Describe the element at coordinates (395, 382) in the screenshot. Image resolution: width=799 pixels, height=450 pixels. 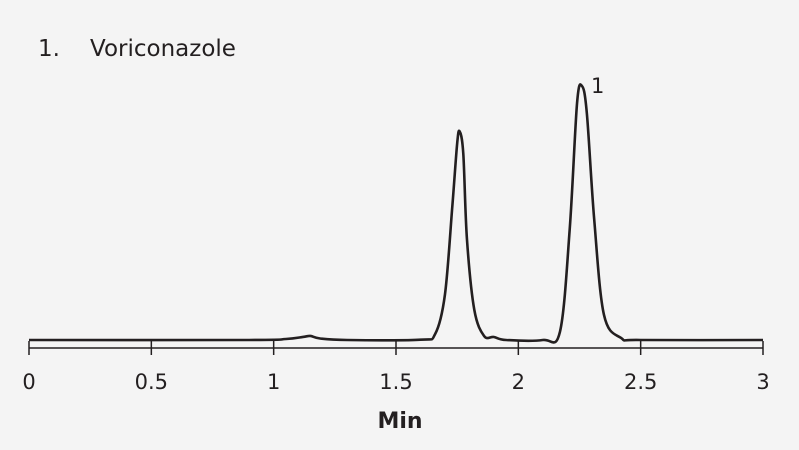
I see `x-tick-label: 1.5` at that location.